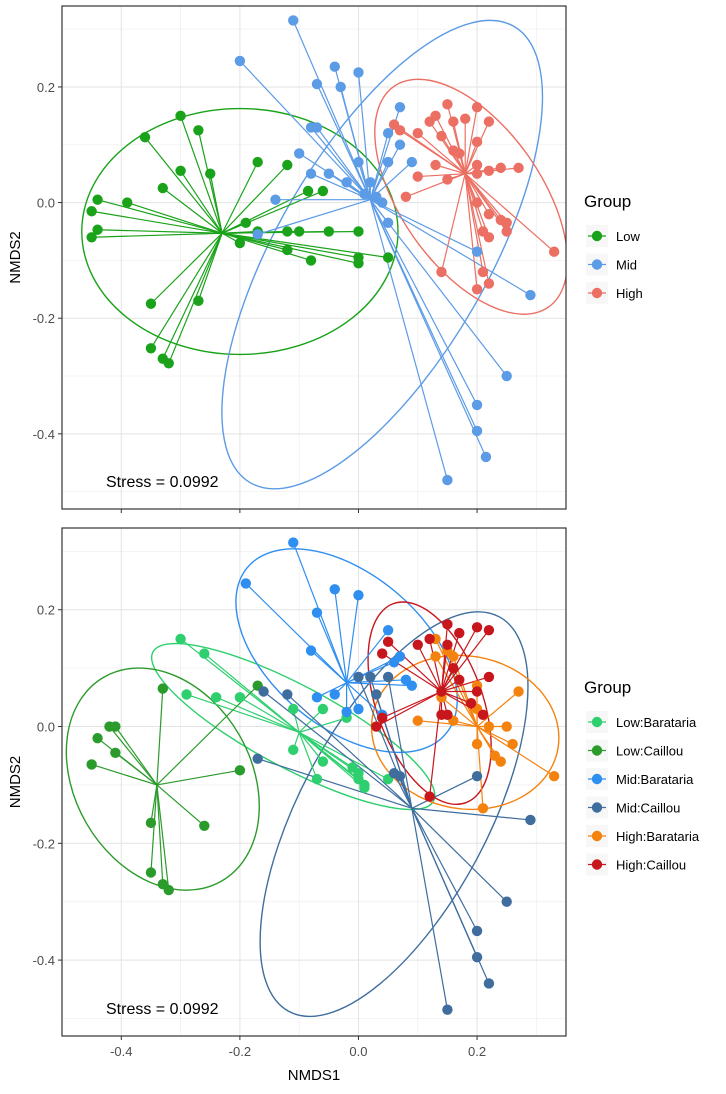  What do you see at coordinates (613, 248) in the screenshot?
I see `legend: Group Low Mid High` at bounding box center [613, 248].